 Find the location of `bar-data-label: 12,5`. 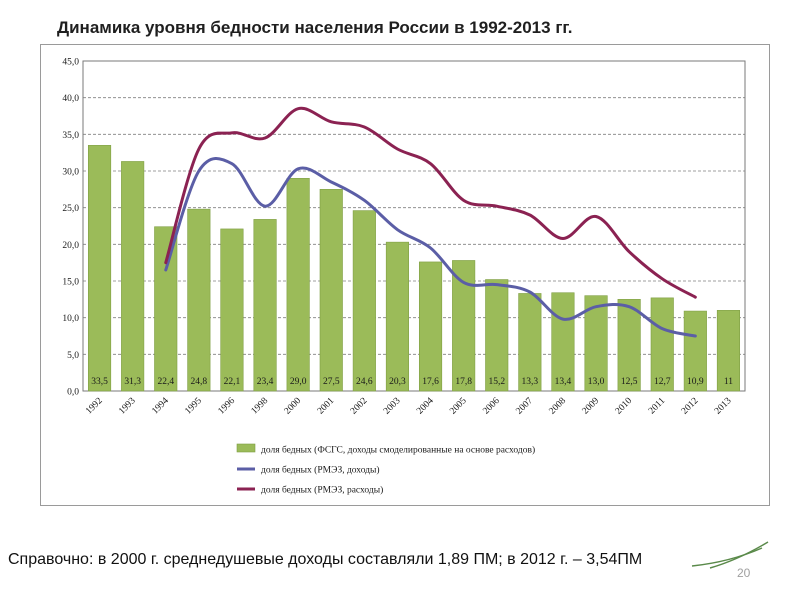

bar-data-label: 12,5 is located at coordinates (629, 382).